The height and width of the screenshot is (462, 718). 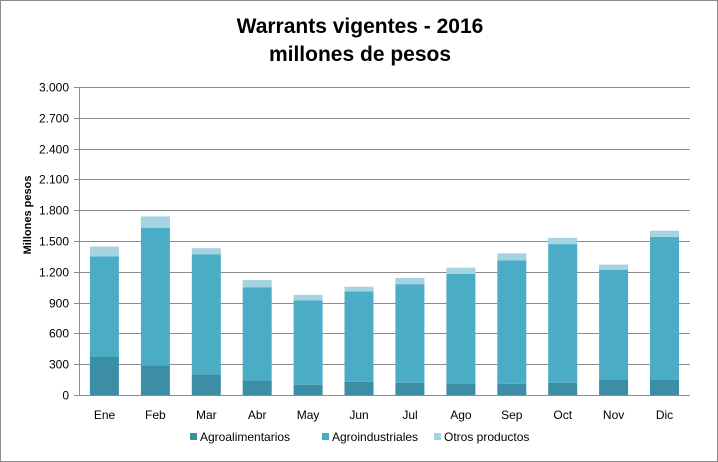 I want to click on y-tick-label: 2.400, so click(x=54, y=150).